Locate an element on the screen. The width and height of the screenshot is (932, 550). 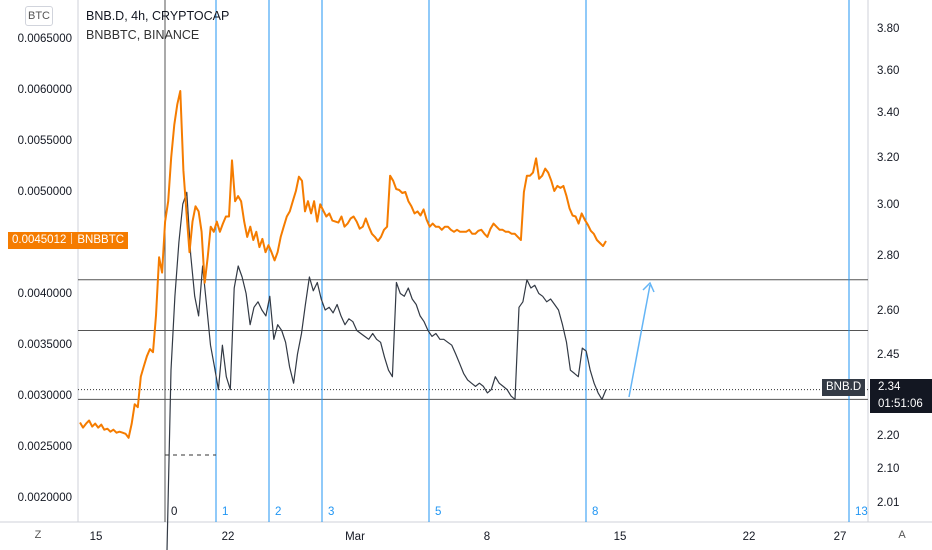
right-axis-tick-label: 3.40 is located at coordinates (888, 113).